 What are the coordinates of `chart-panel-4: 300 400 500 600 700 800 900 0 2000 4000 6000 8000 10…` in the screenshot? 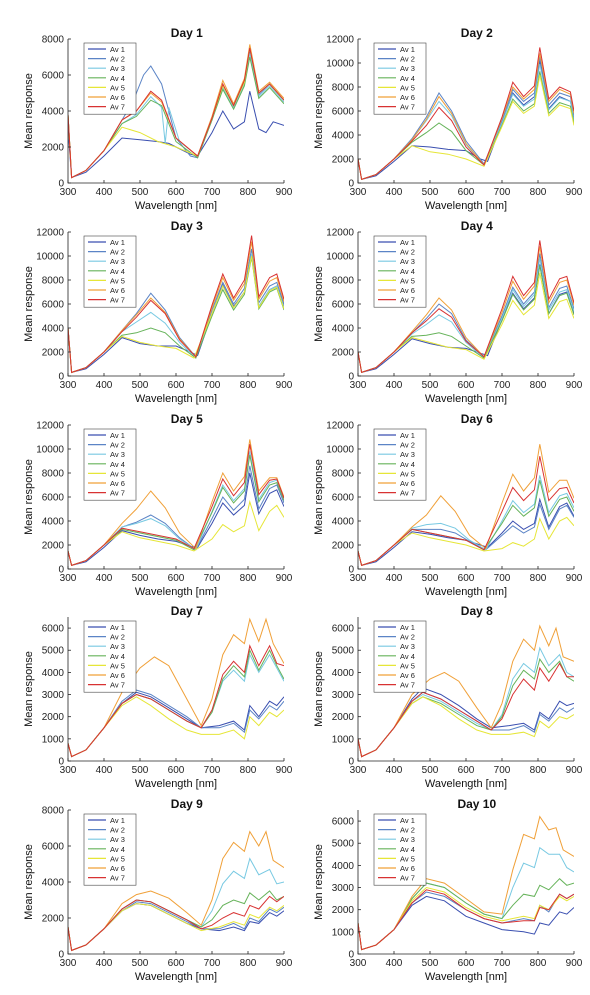 It's located at (448, 312).